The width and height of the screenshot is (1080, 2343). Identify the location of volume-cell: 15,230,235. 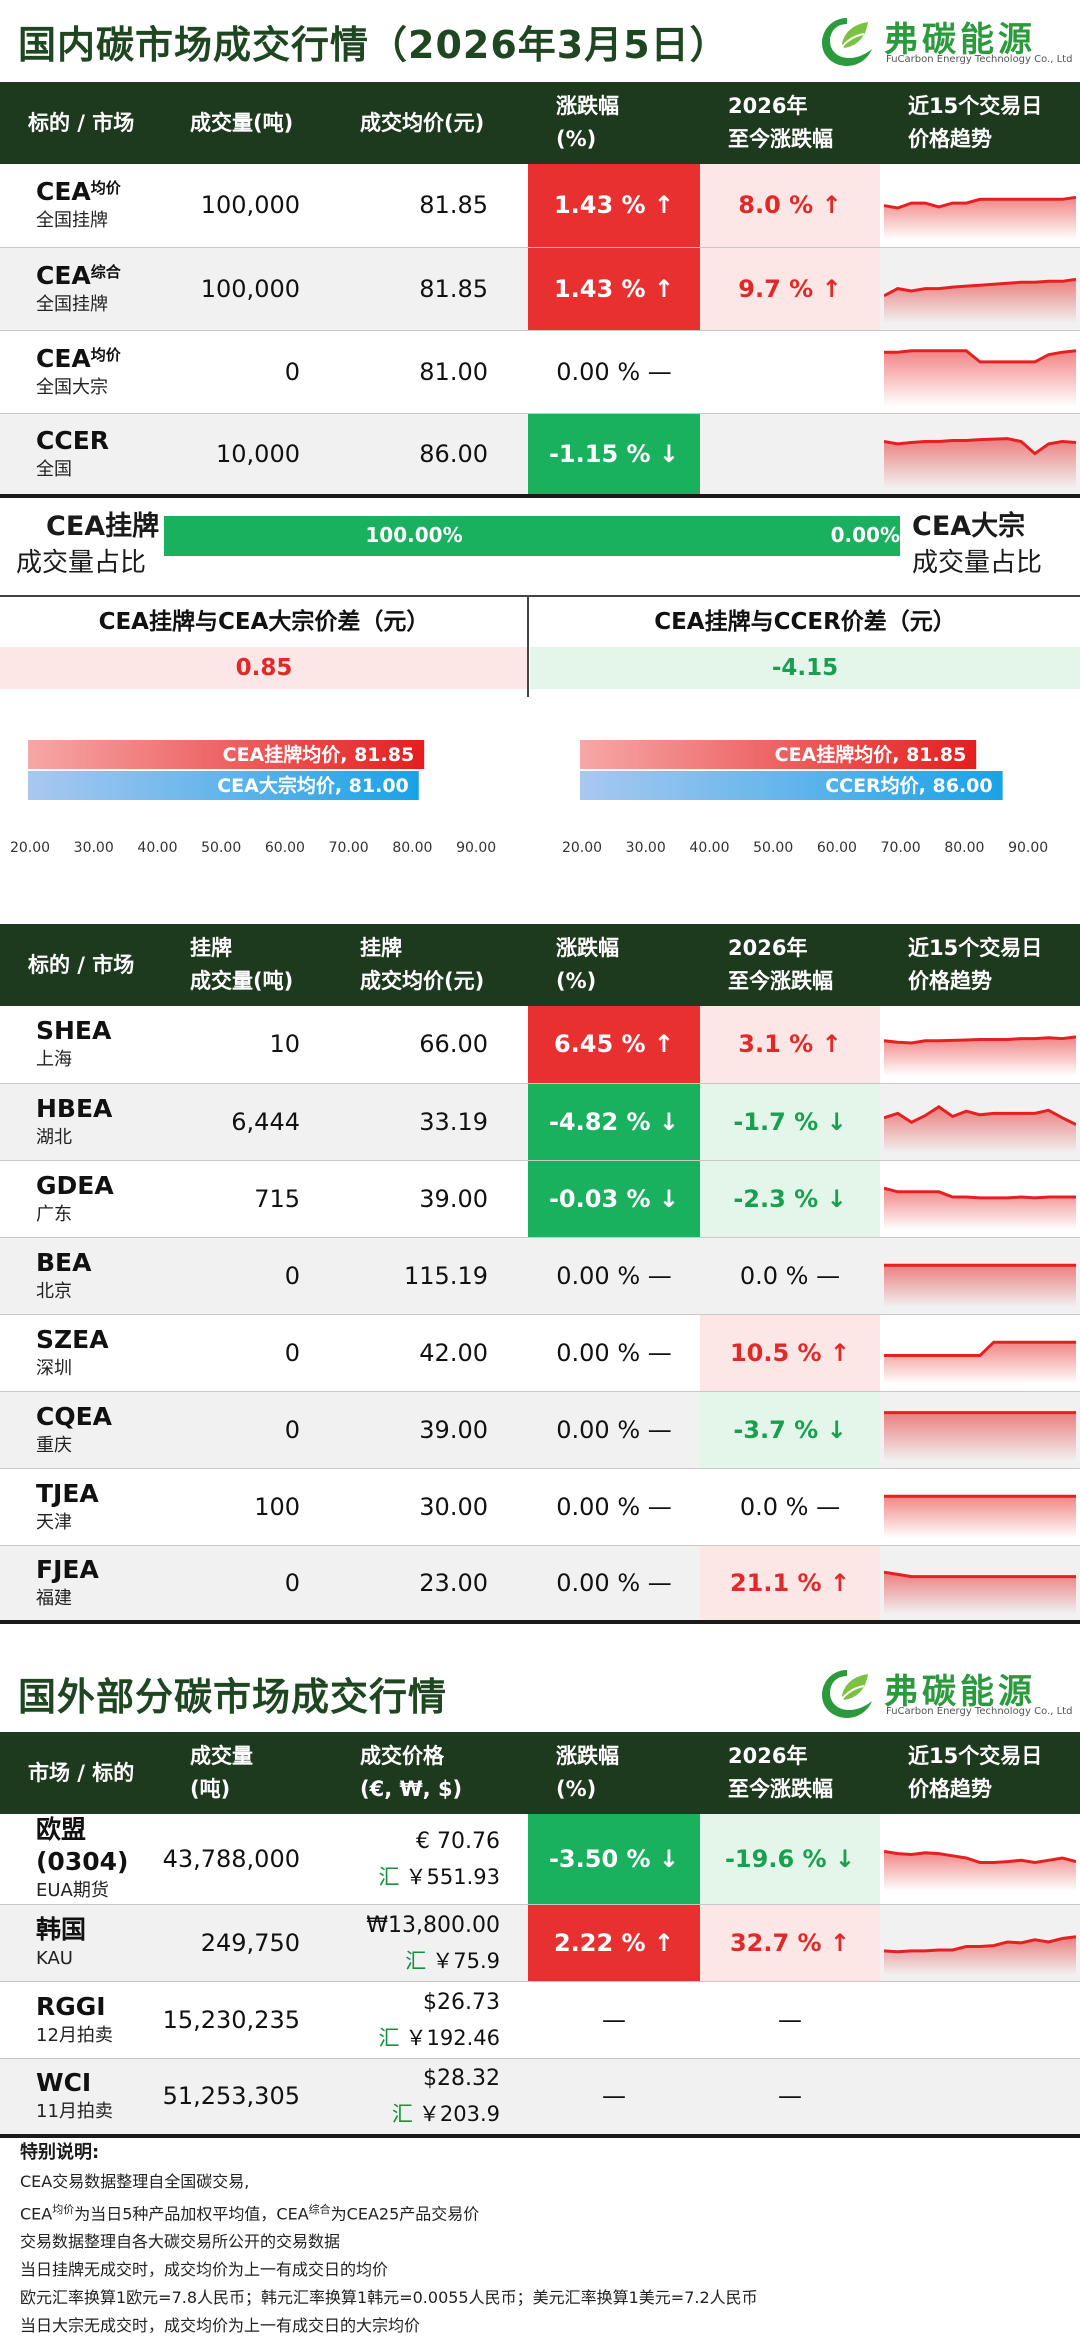
(245, 2020).